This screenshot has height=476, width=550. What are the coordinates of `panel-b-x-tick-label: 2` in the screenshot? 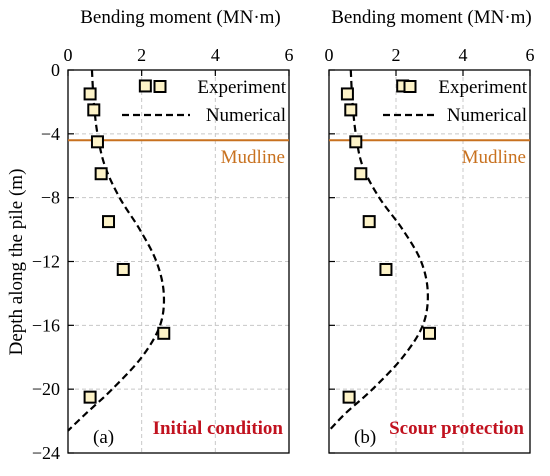 It's located at (396, 55).